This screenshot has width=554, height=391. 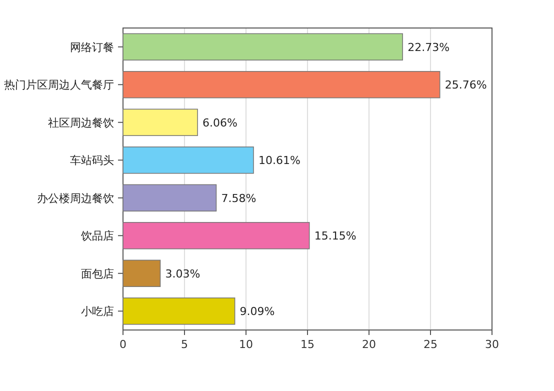 What do you see at coordinates (492, 344) in the screenshot?
I see `x-tick-label: 30` at bounding box center [492, 344].